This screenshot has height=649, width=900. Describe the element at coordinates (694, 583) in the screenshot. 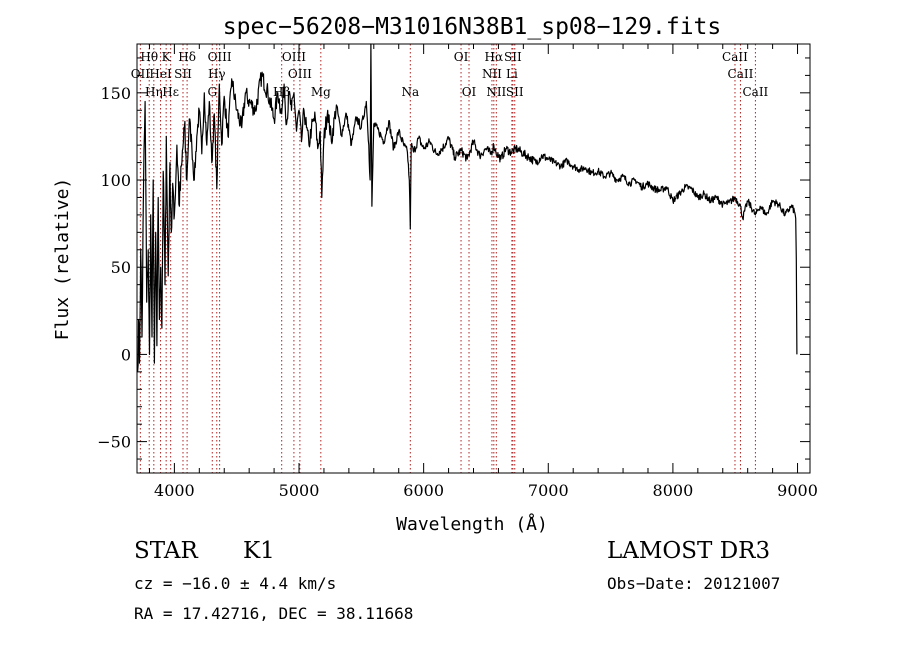

I see `obs-date-text: Obs−Date: 20121007` at that location.